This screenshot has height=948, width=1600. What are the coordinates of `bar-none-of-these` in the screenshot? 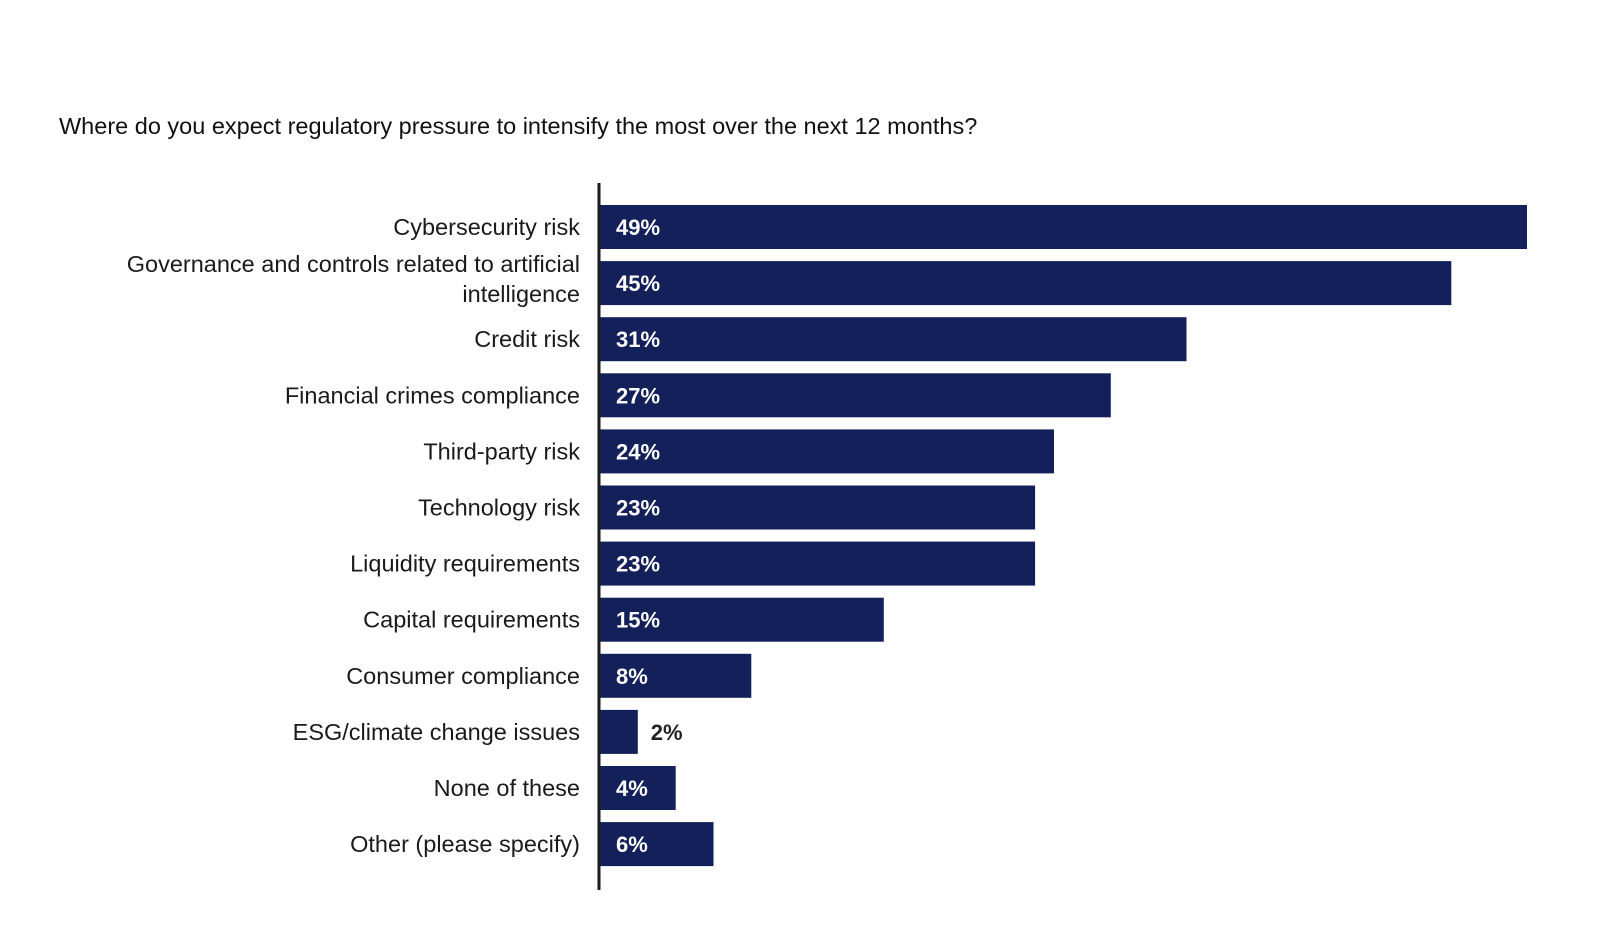 It's located at (638, 788).